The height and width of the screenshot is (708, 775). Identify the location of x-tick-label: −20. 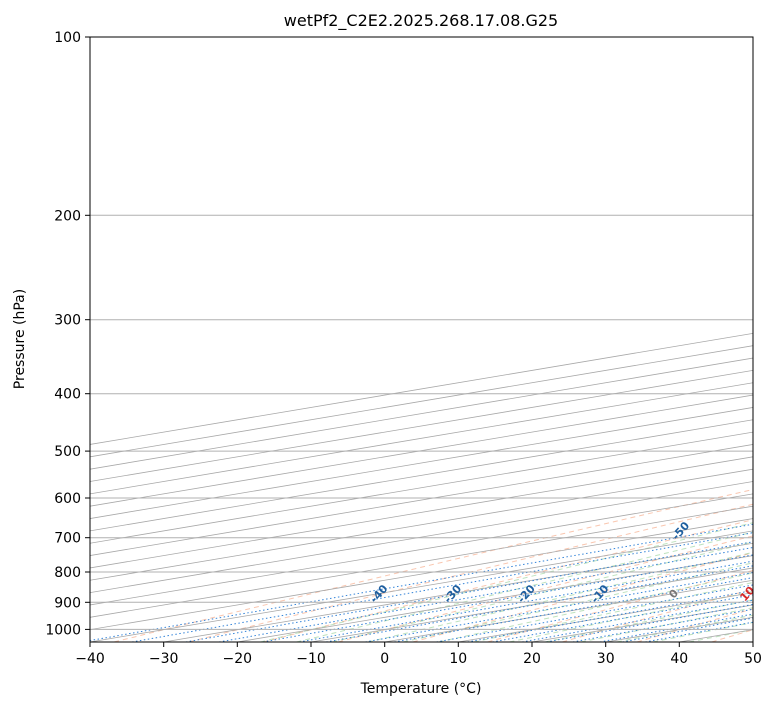
(238, 659).